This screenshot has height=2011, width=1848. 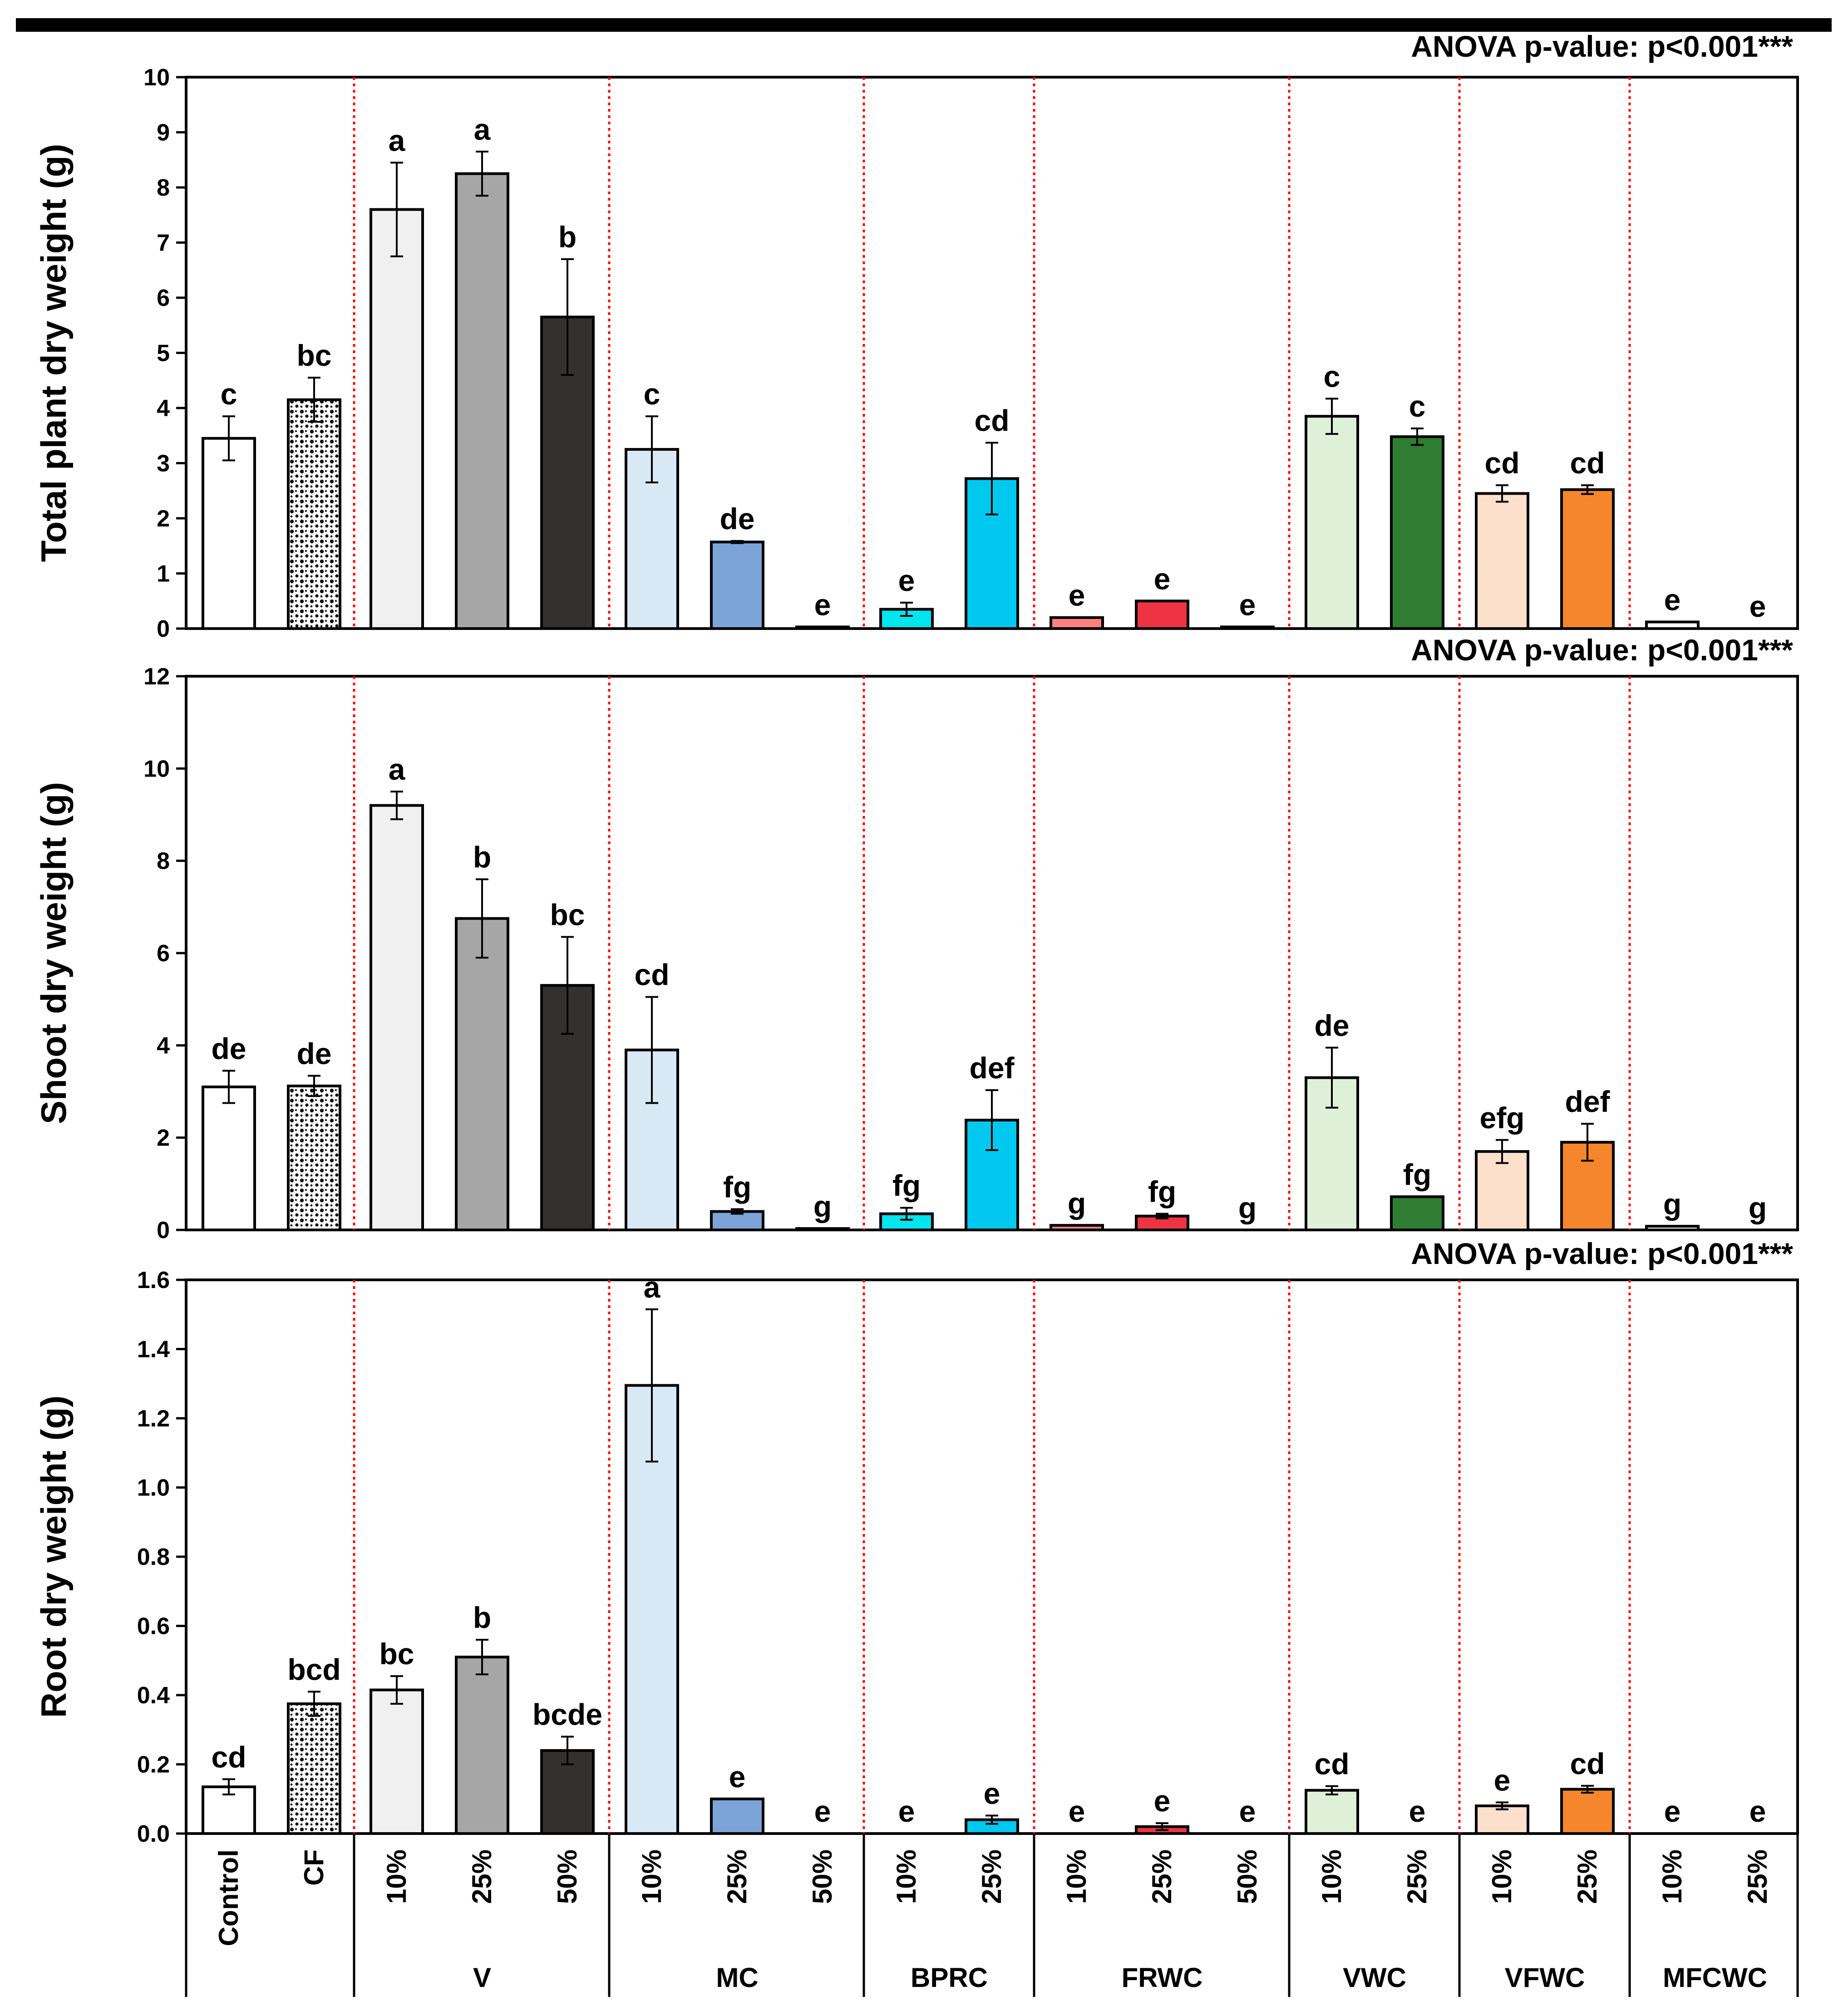 I want to click on y-tick-label: 7, so click(x=163, y=243).